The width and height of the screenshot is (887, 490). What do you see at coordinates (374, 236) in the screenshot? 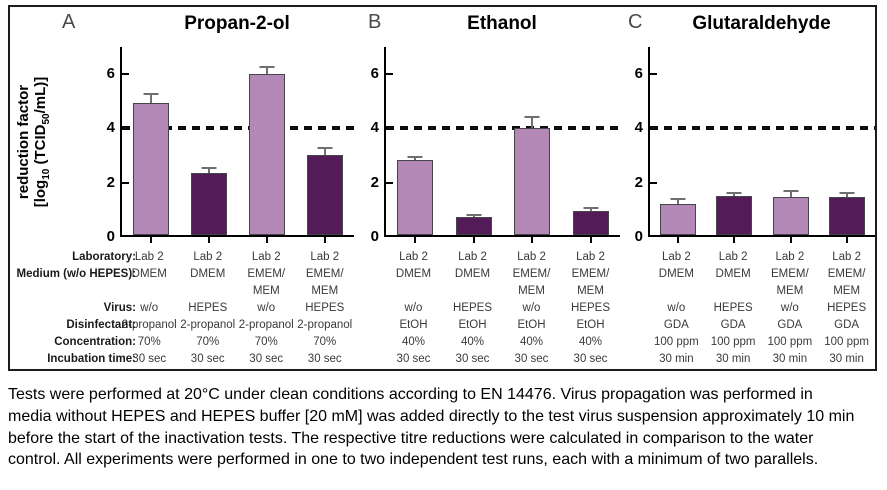
I see `y-tick-label: 0` at bounding box center [374, 236].